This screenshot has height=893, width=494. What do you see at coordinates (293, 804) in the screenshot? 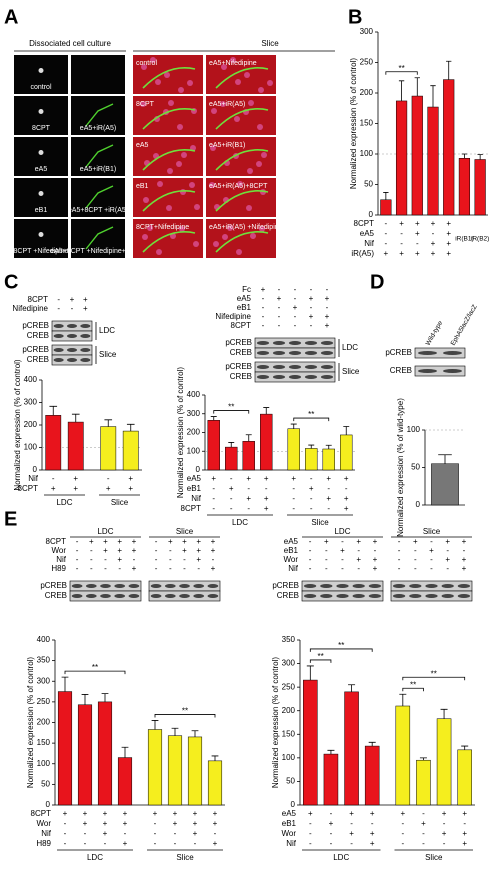
I see `y-tick-label: 0` at bounding box center [293, 804].